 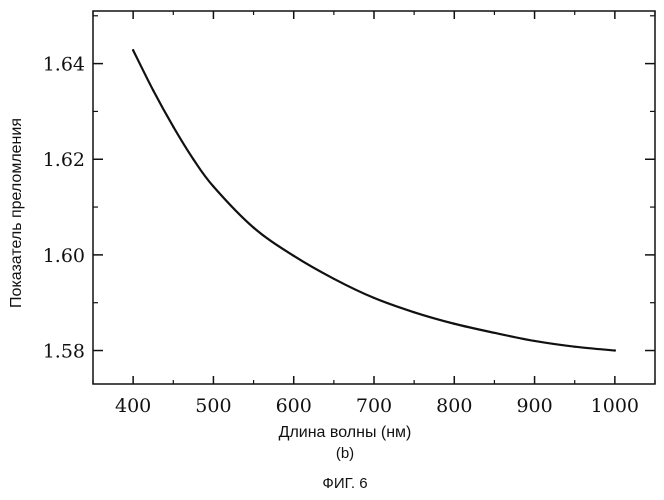 I want to click on subfigure-label: (b), so click(x=345, y=453).